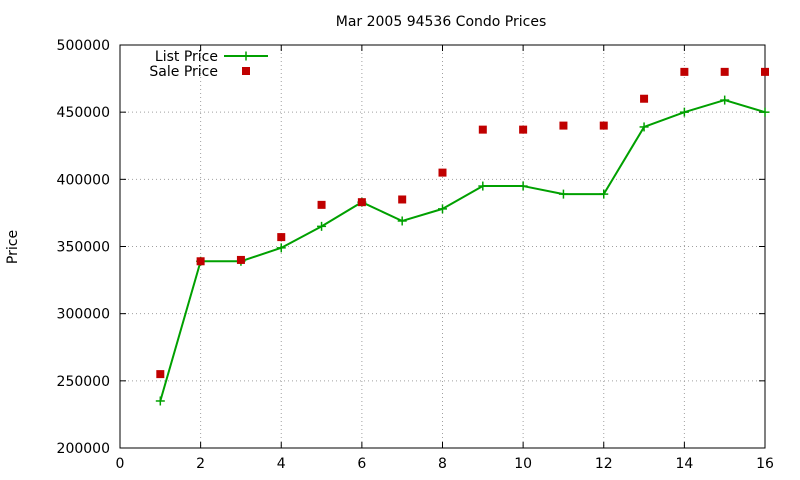 The width and height of the screenshot is (800, 480). Describe the element at coordinates (765, 464) in the screenshot. I see `x-tick-label: 16` at that location.